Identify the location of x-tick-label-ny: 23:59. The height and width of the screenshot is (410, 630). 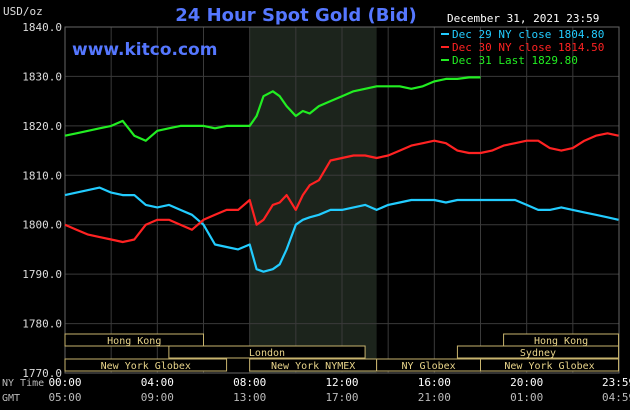
(616, 382).